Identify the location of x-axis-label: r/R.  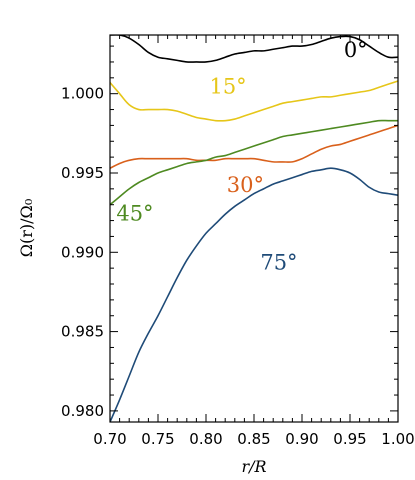
(253, 466).